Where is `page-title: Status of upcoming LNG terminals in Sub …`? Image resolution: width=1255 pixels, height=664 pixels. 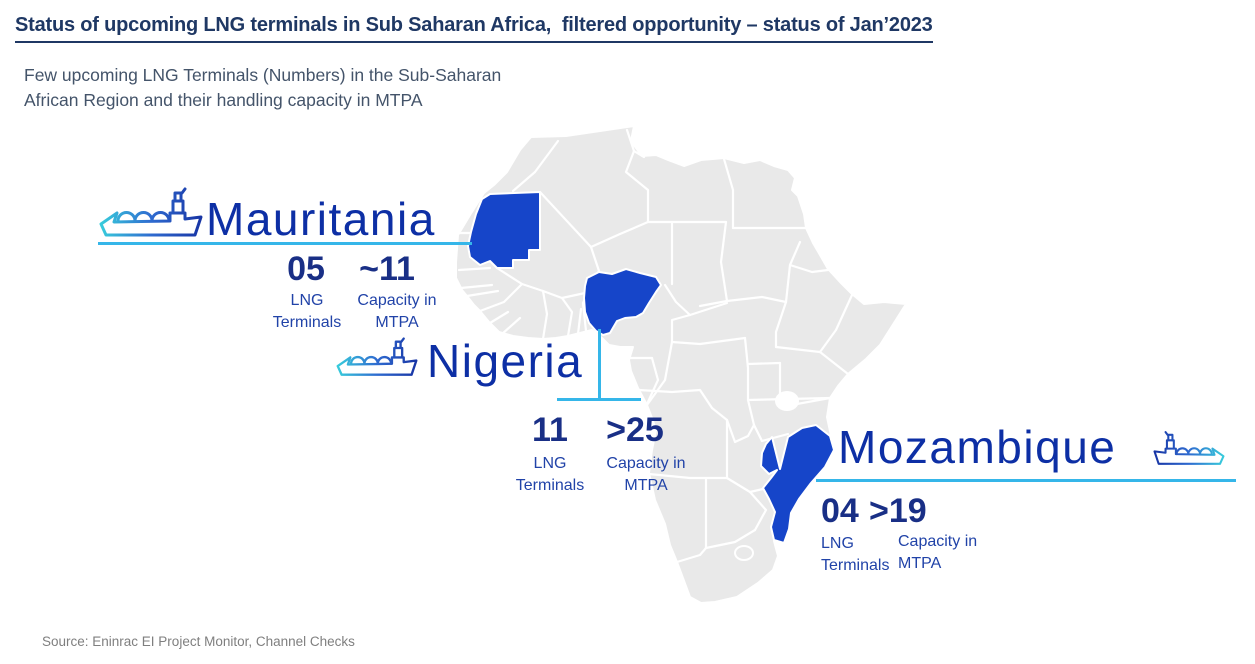 page-title: Status of upcoming LNG terminals in Sub … is located at coordinates (474, 28).